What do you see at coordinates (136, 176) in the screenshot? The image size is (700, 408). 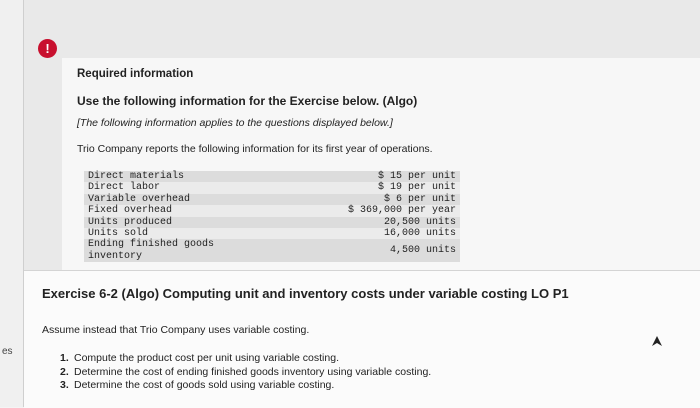 I see `row-label: Direct materials` at bounding box center [136, 176].